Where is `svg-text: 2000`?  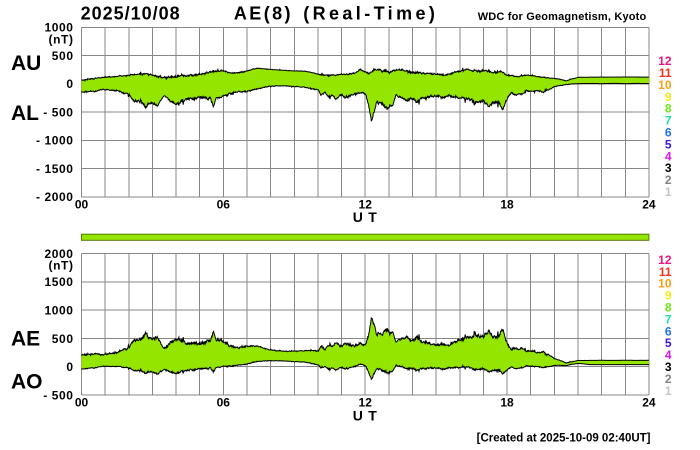
svg-text: 2000 is located at coordinates (58, 254).